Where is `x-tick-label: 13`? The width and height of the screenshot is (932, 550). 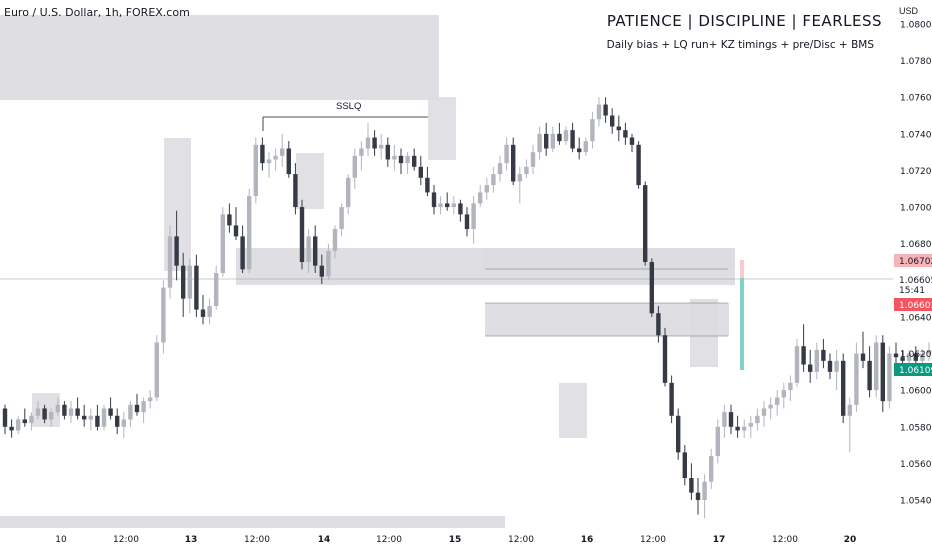
x-tick-label: 13 is located at coordinates (191, 540).